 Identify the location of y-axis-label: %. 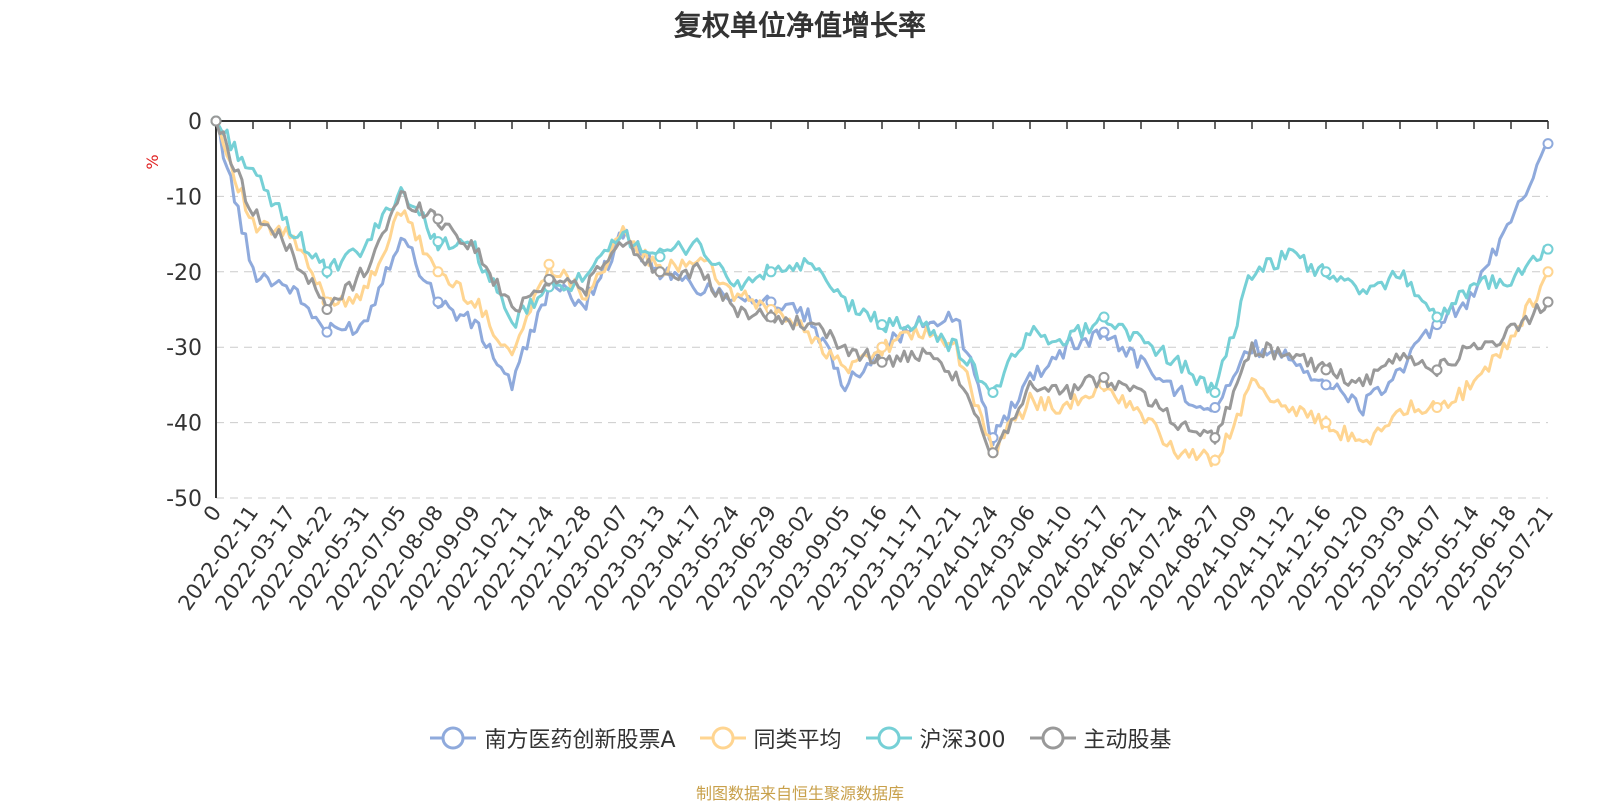
(152, 161).